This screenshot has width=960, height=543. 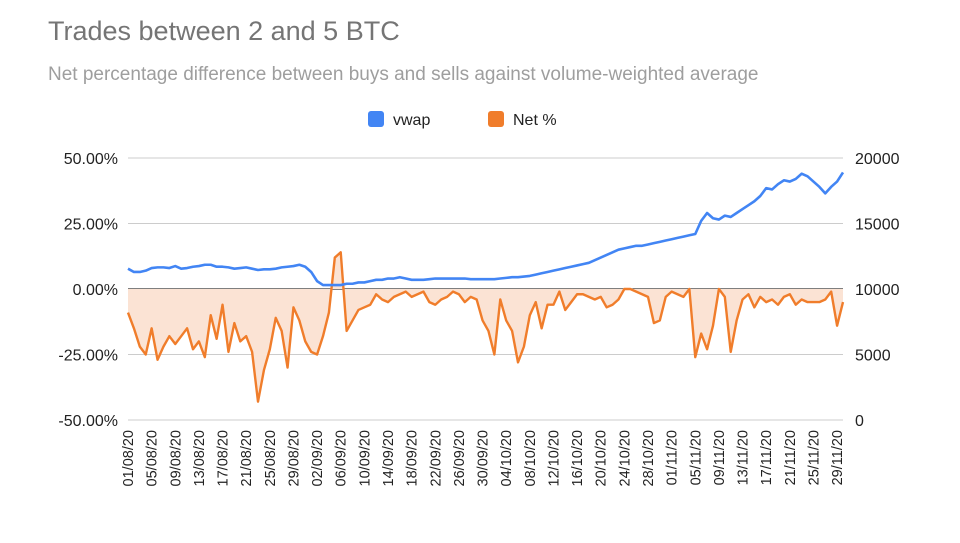 I want to click on x-tick-label: 26/09/20, so click(x=460, y=458).